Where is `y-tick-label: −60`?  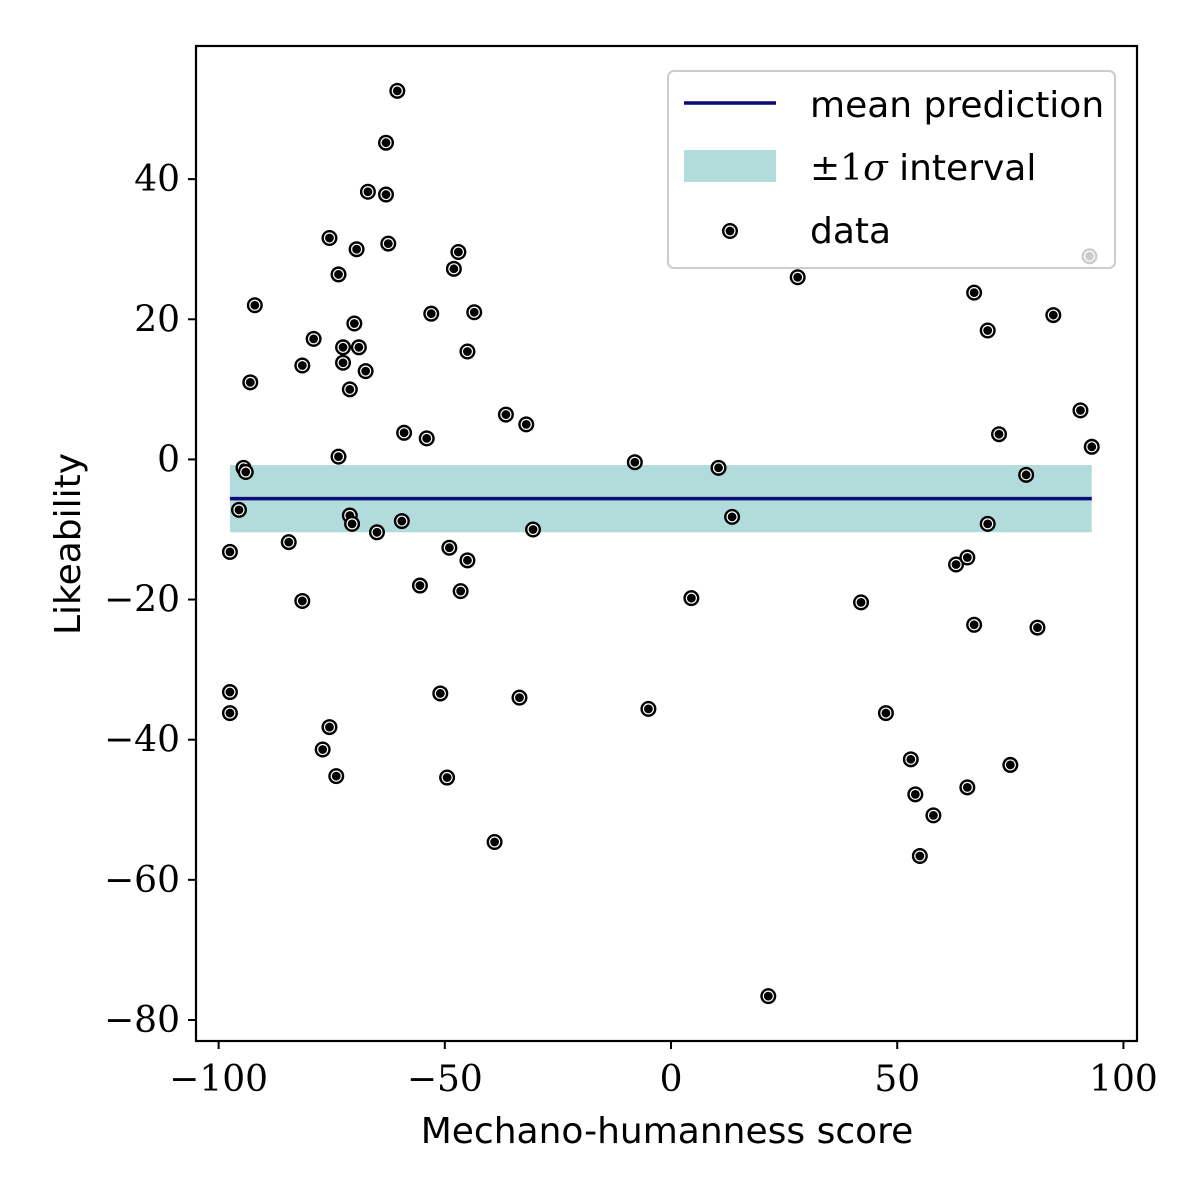 y-tick-label: −60 is located at coordinates (142, 880).